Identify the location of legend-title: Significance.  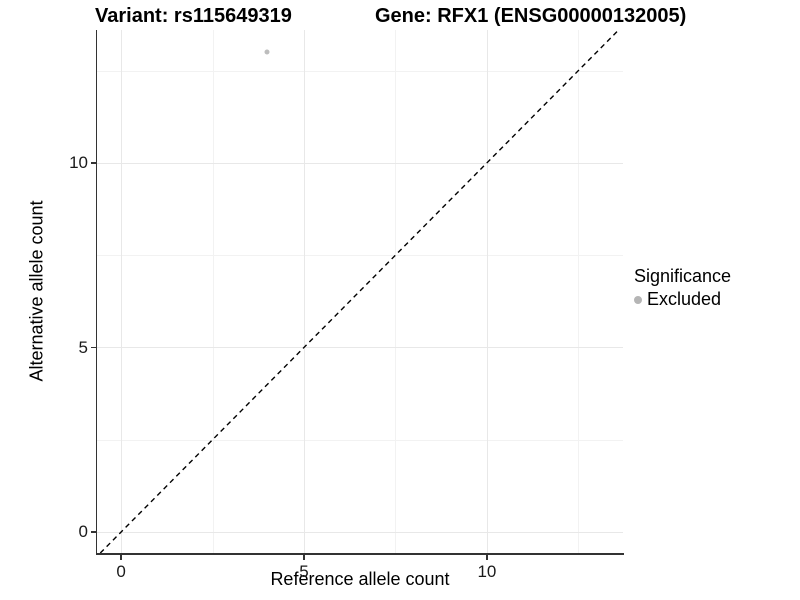
(683, 276).